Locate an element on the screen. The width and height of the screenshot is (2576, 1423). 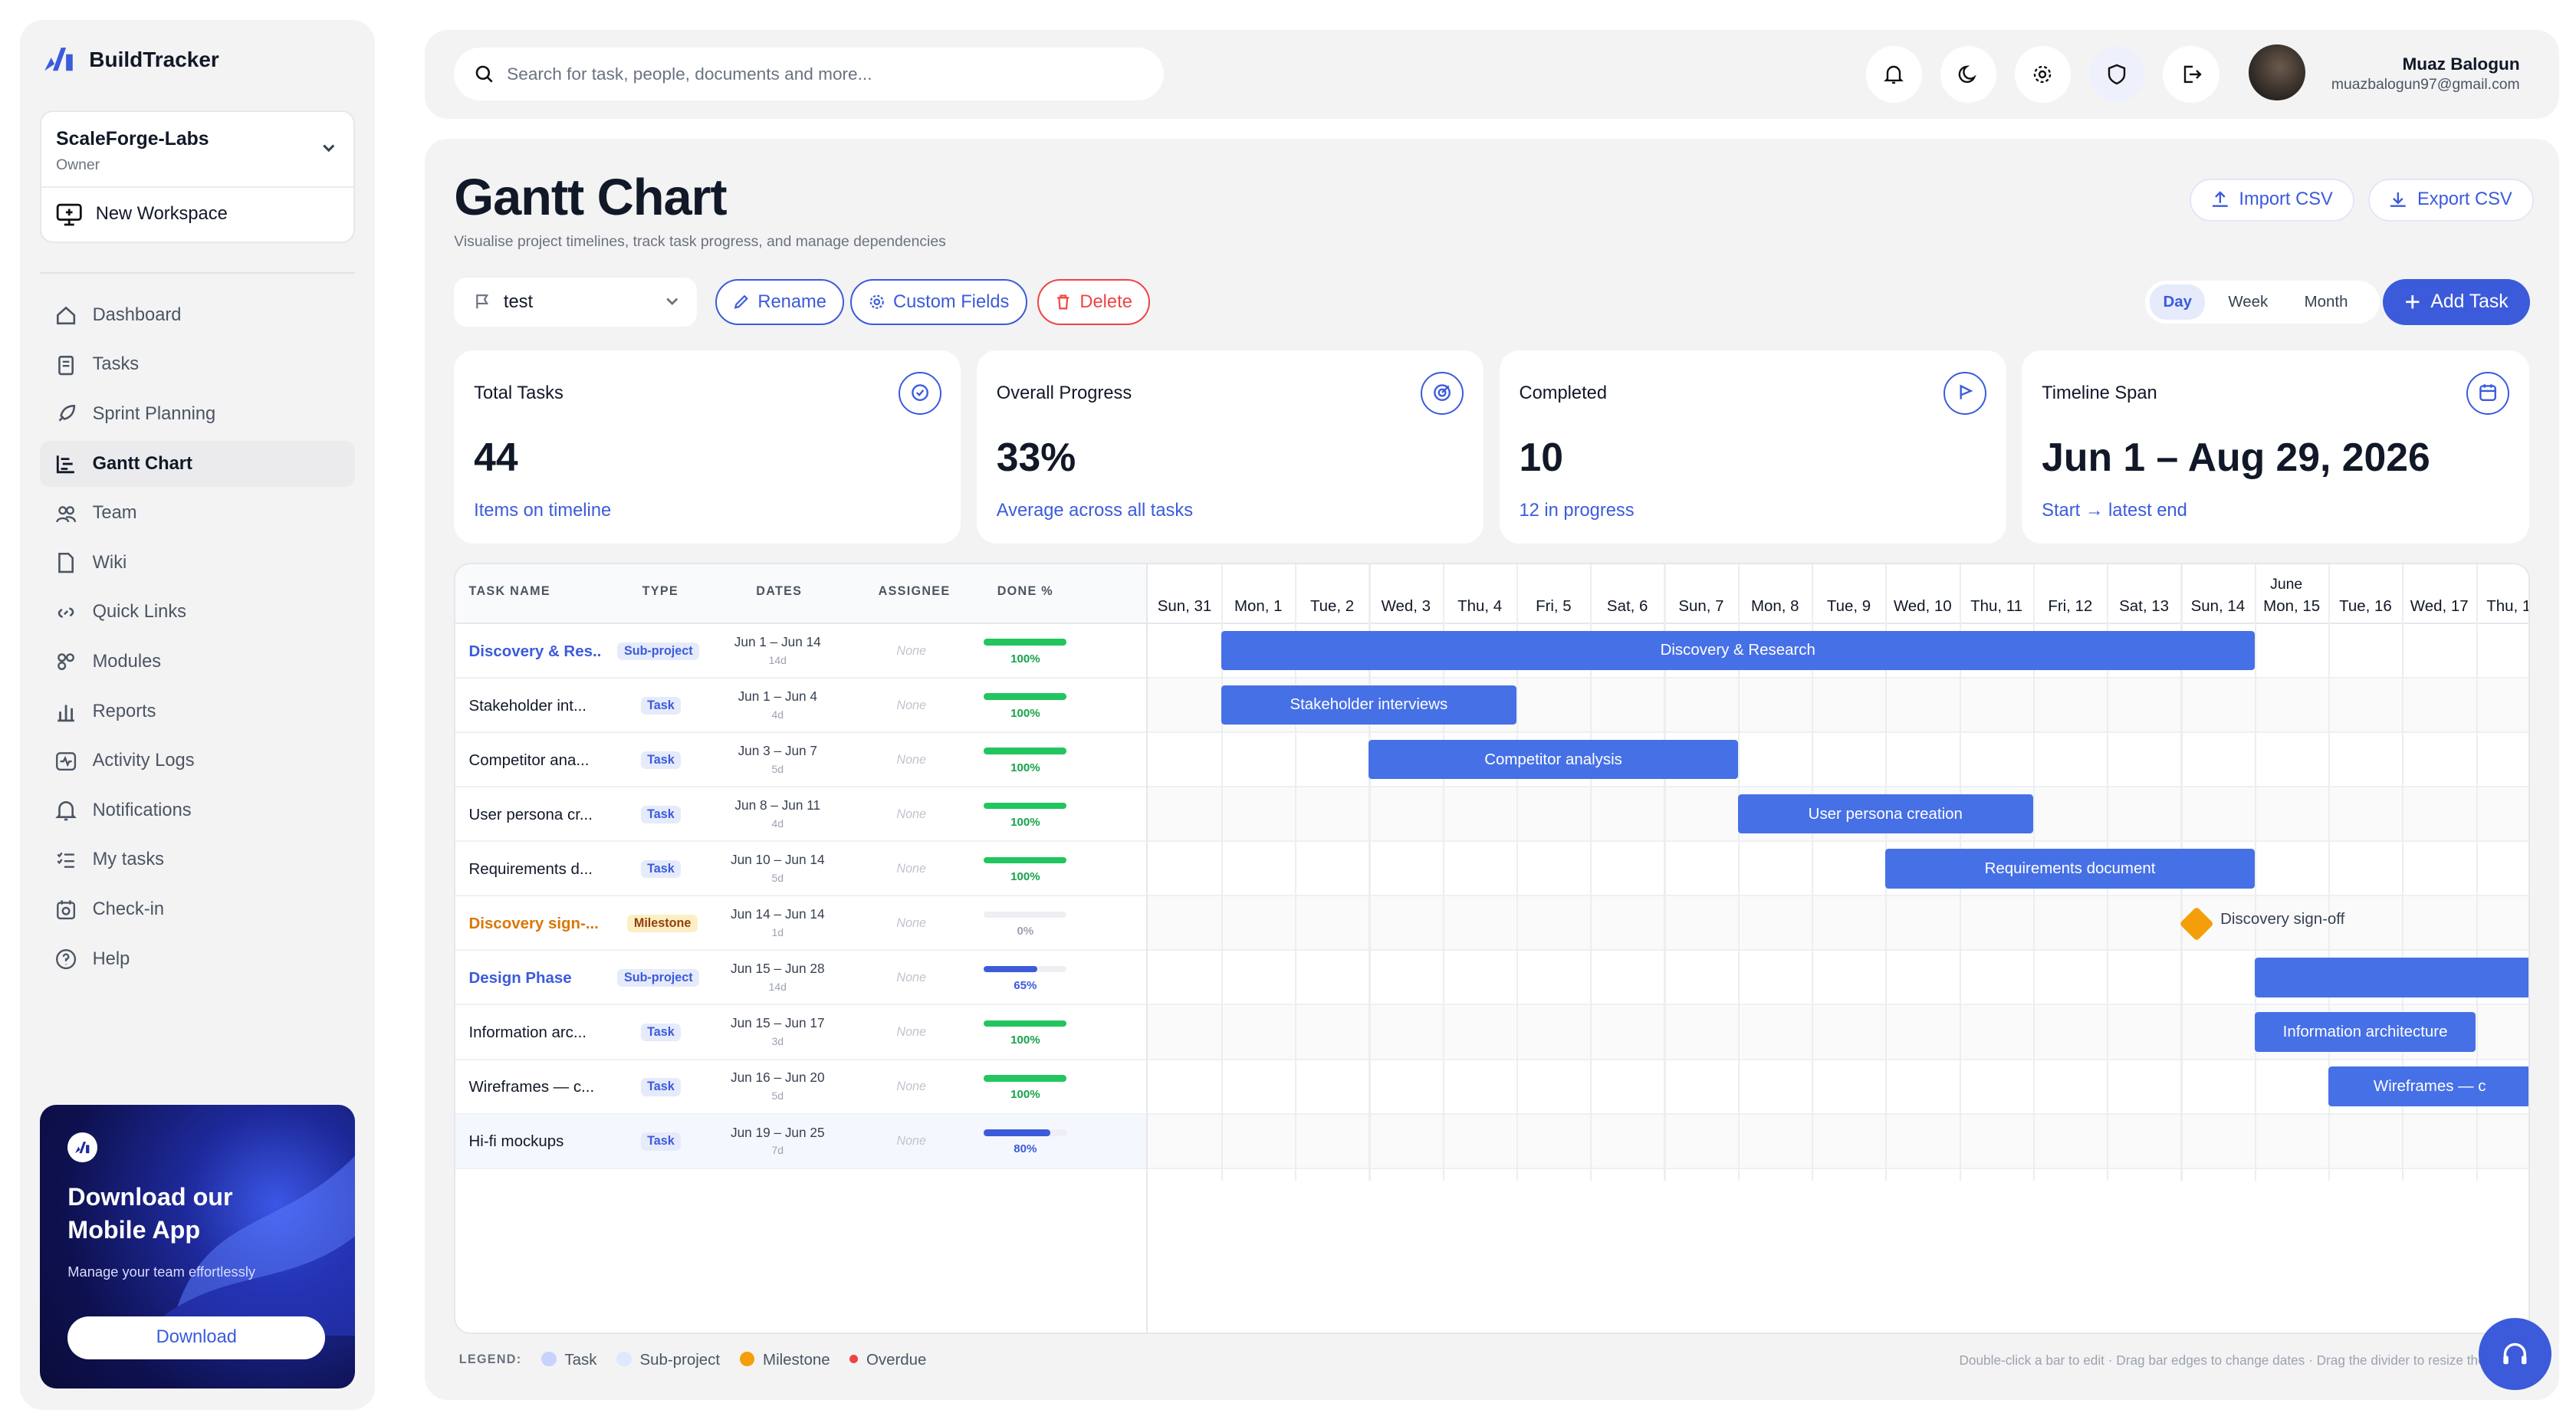
reports-icon is located at coordinates (66, 714).